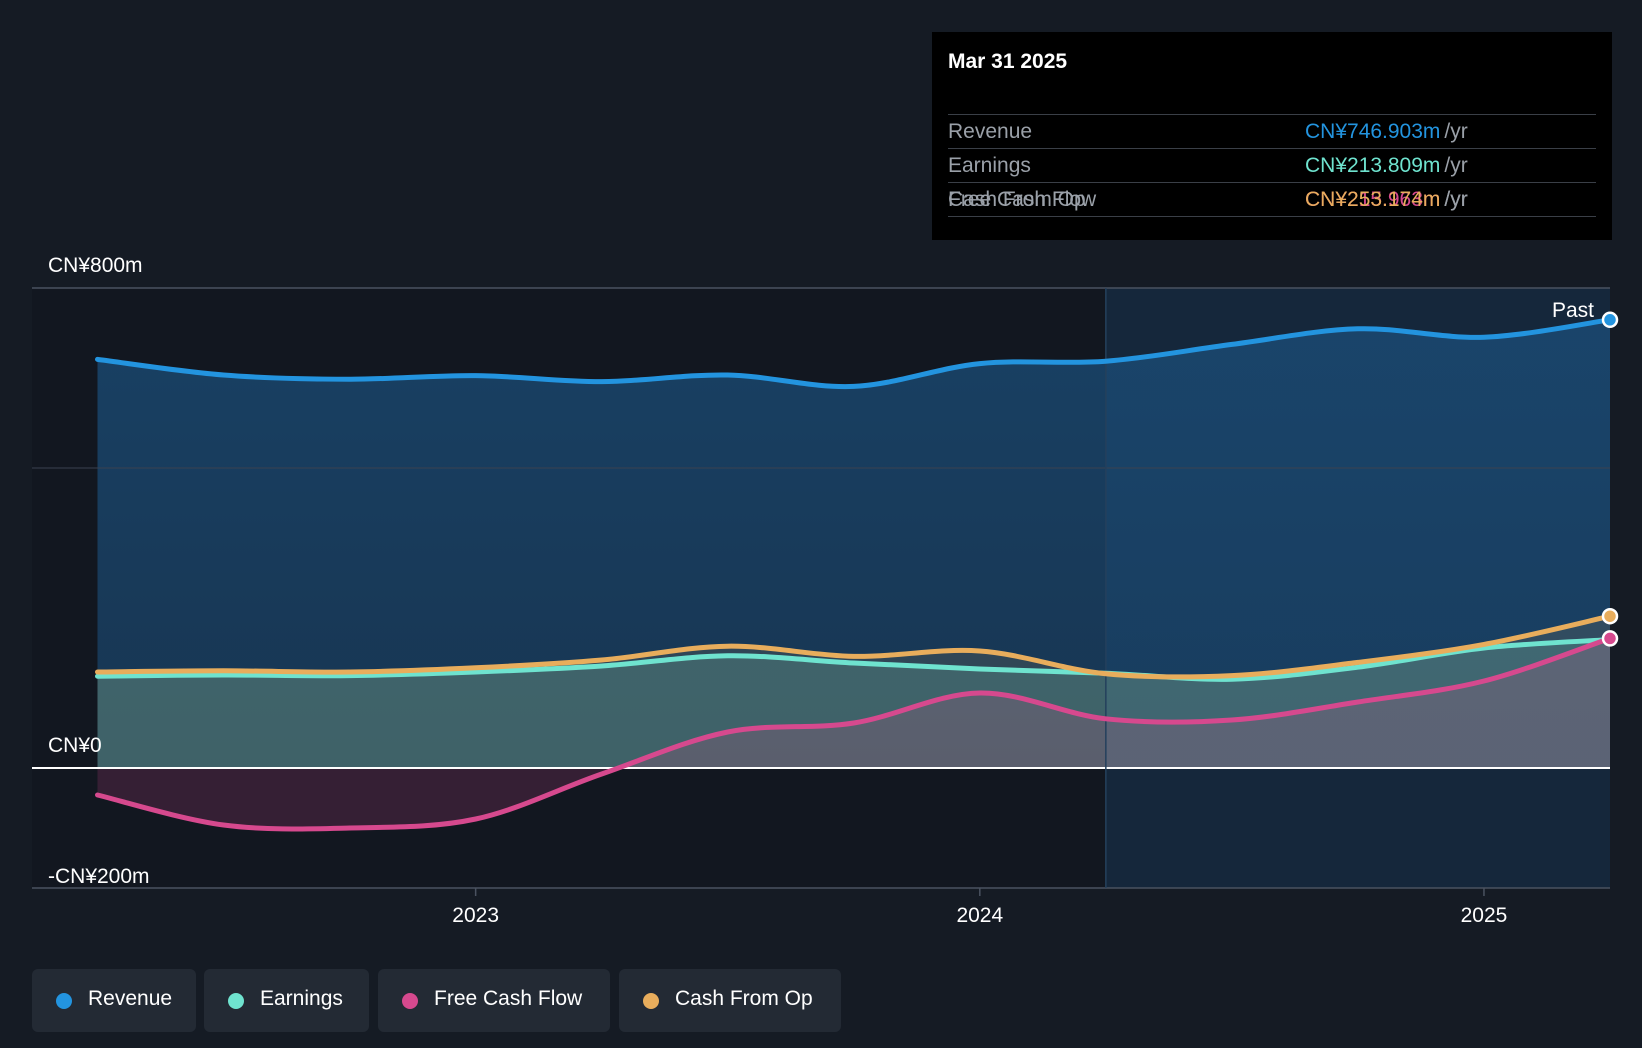  Describe the element at coordinates (854, 659) in the screenshot. I see `earnings-line` at that location.